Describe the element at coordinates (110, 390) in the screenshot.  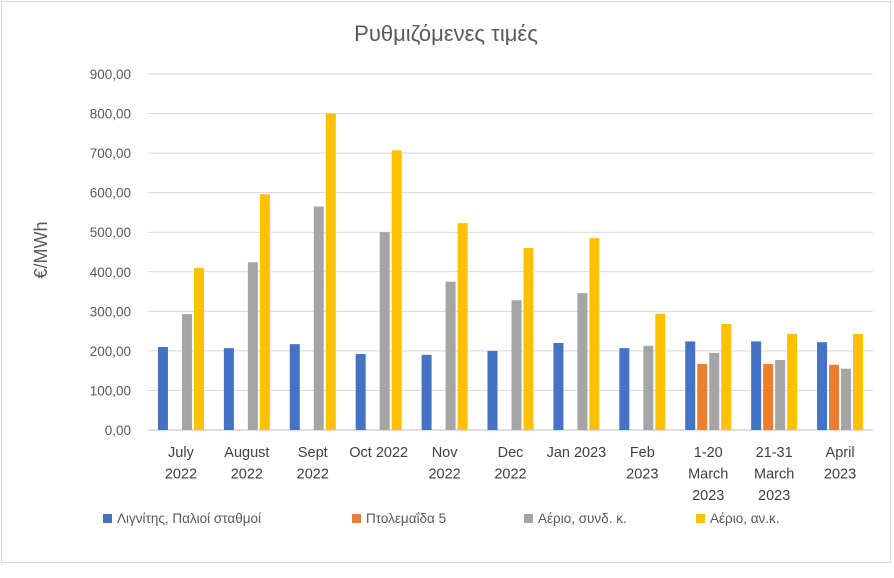
I see `y-tick-label: 100,00` at that location.